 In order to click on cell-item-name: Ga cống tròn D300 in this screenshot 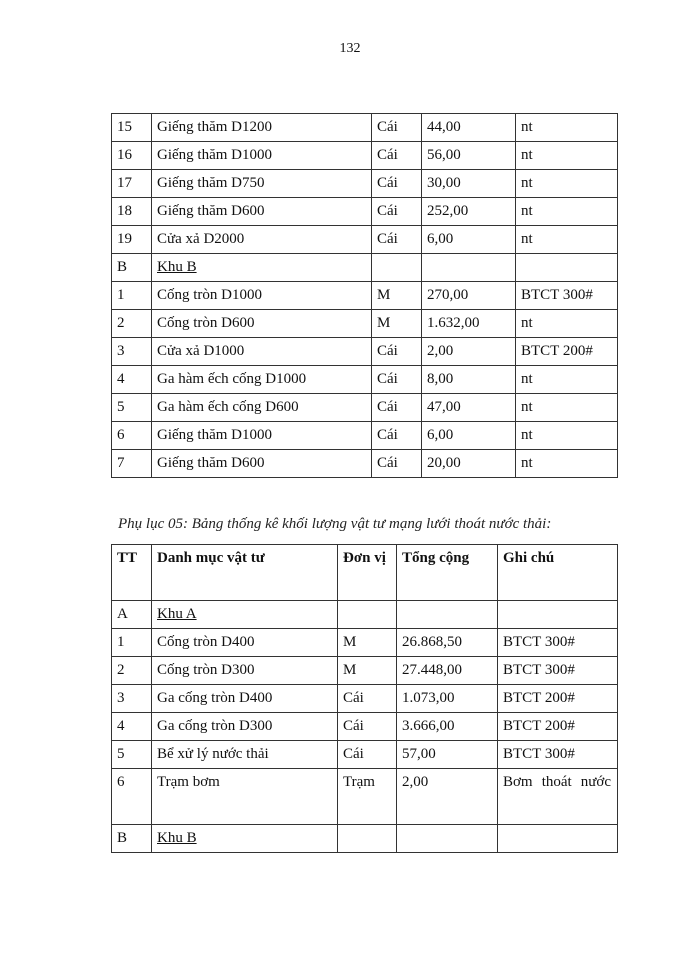, I will do `click(244, 726)`.